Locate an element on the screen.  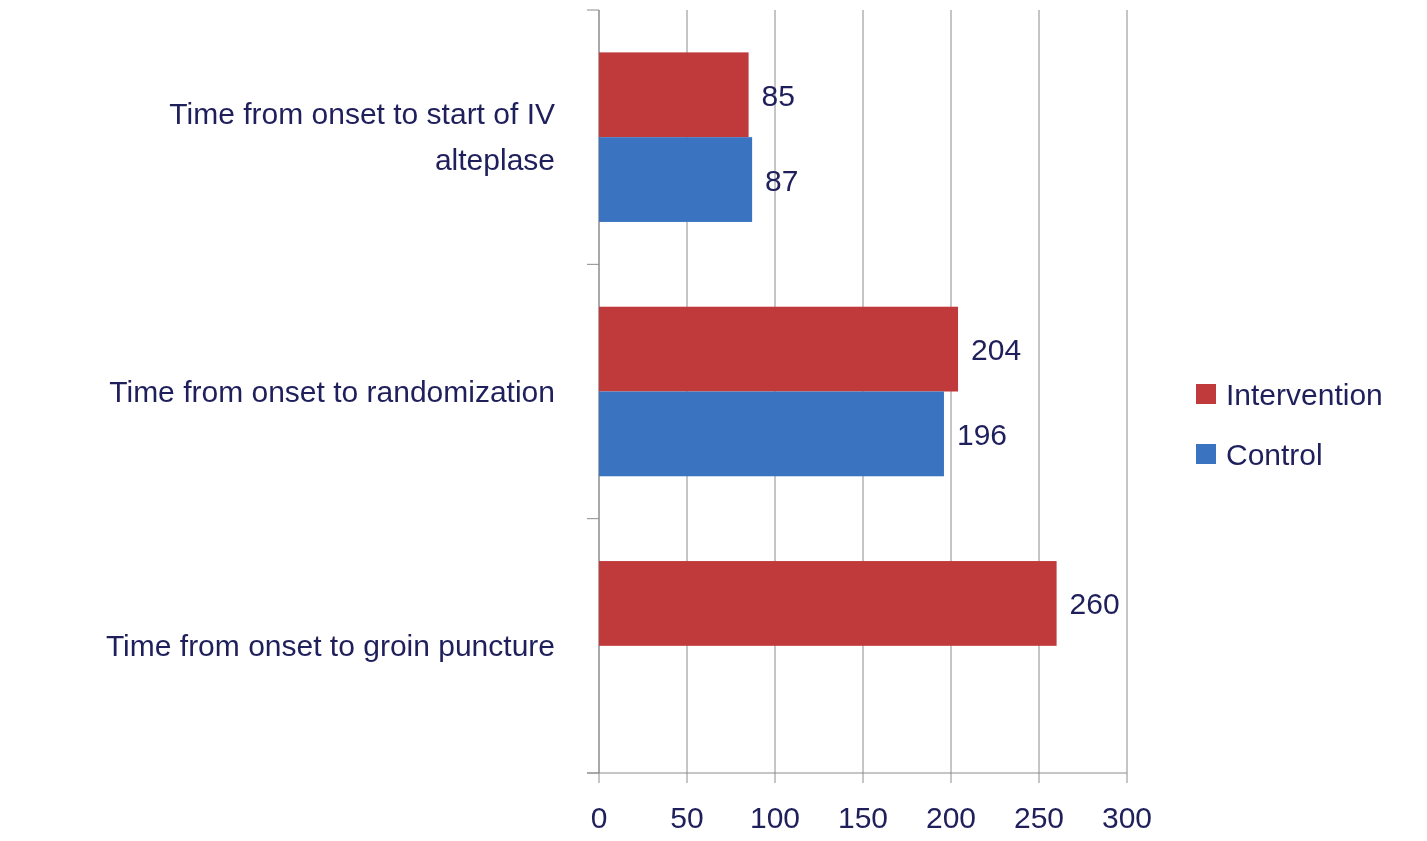
x-tick-label: 200 is located at coordinates (951, 817).